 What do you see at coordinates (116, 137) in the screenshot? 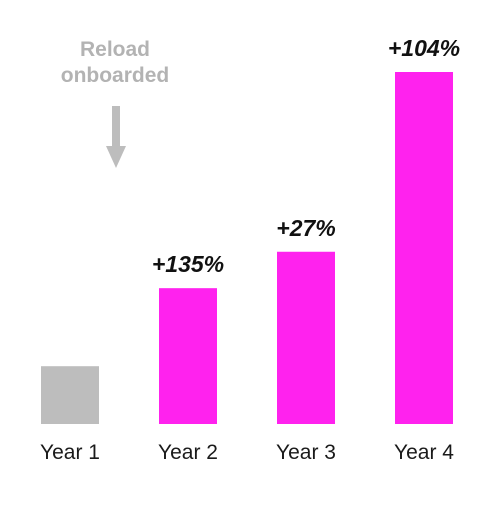
I see `down-arrow-icon` at bounding box center [116, 137].